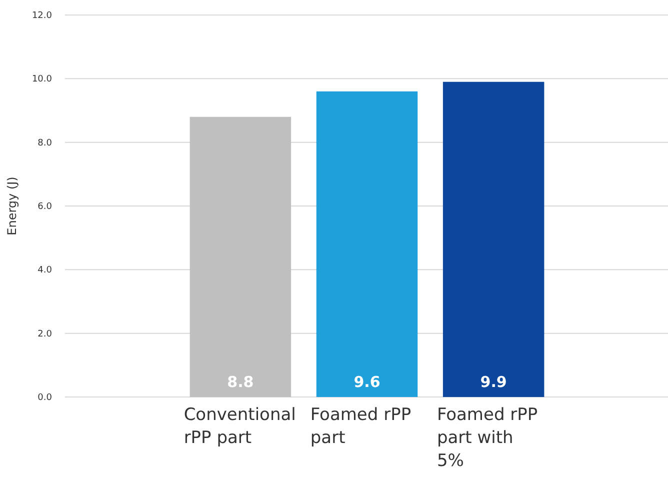 The width and height of the screenshot is (668, 479). I want to click on y-tick-label: 0.0, so click(45, 398).